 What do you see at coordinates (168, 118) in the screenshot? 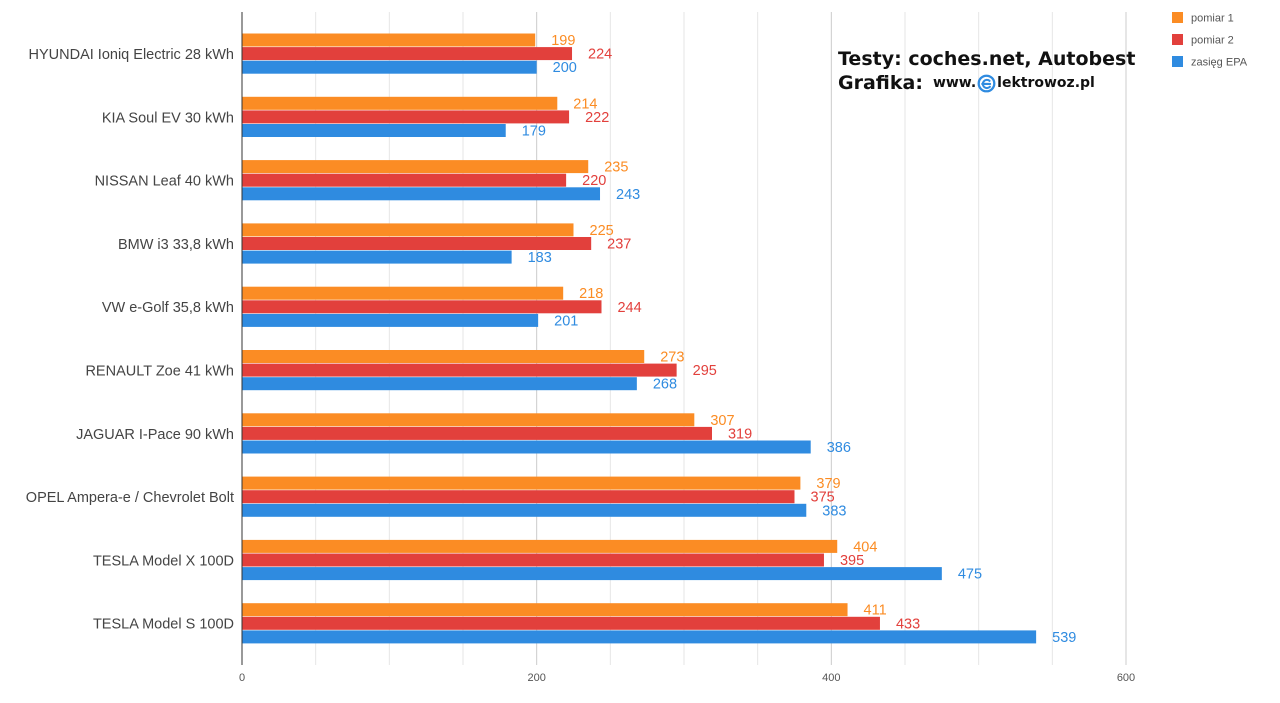
I see `category-label: KIA Soul EV 30 kWh` at bounding box center [168, 118].